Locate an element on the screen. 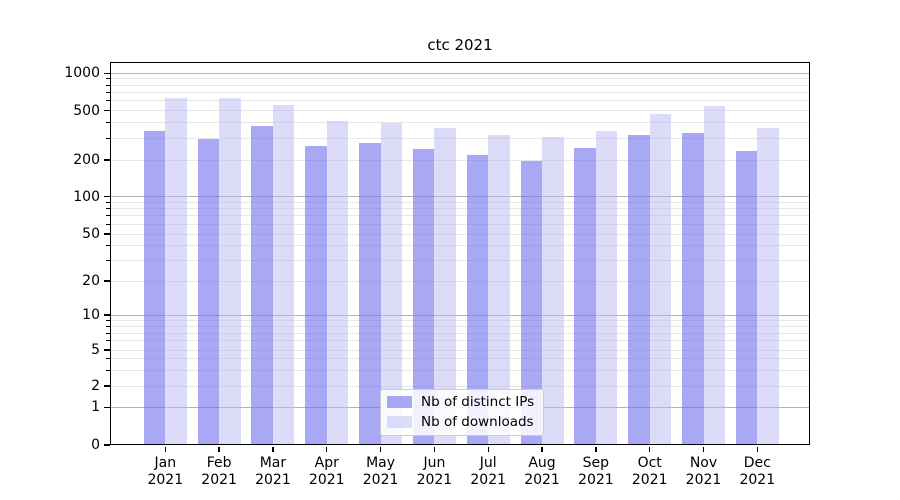  y-tick-label: 200 is located at coordinates (86, 160).